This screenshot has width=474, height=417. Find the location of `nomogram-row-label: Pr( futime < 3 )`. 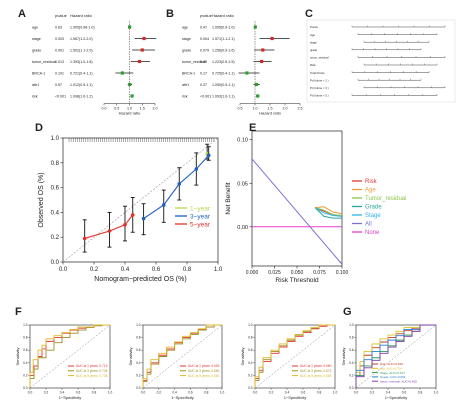

nomogram-row-label: Pr( futime < 3 ) is located at coordinates (319, 88).